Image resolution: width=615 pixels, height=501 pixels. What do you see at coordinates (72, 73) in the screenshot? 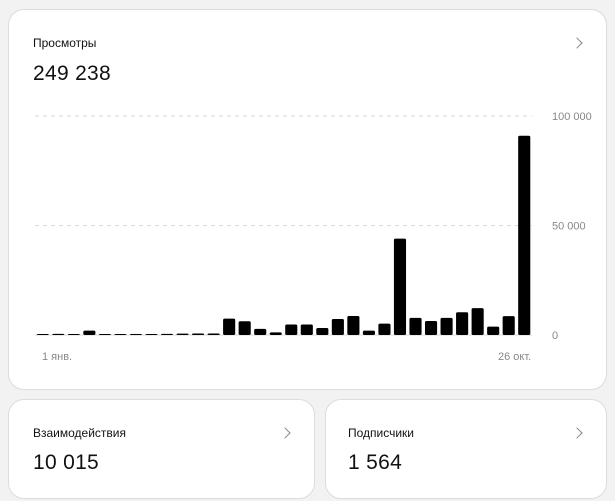
I see `views-value: 249 238` at bounding box center [72, 73].